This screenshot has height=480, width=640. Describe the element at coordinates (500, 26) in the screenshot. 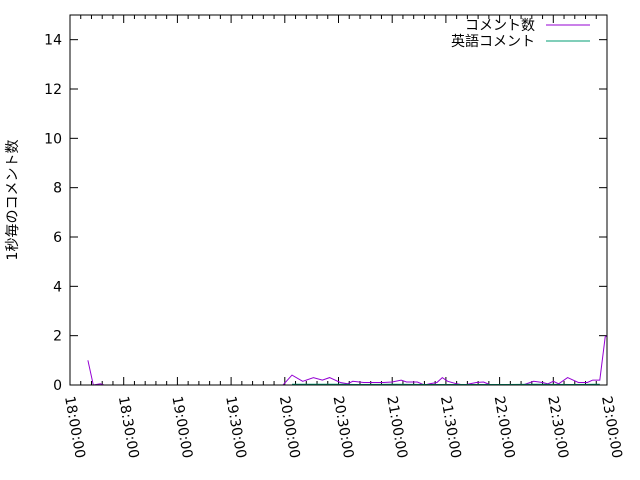

I see `legend-label-0: コメント数` at that location.